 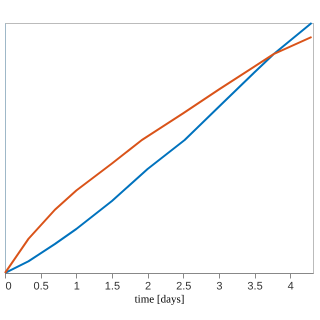 I want to click on x-tick-label: 2, so click(x=148, y=286).